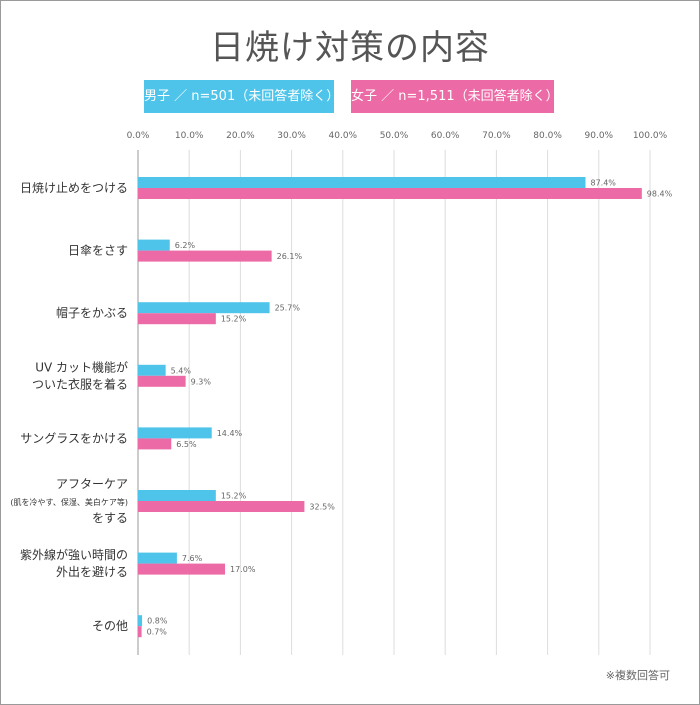  Describe the element at coordinates (455, 96) in the screenshot. I see `legend-female: 女子 ／ n=1,511（未回答者除く）` at that location.